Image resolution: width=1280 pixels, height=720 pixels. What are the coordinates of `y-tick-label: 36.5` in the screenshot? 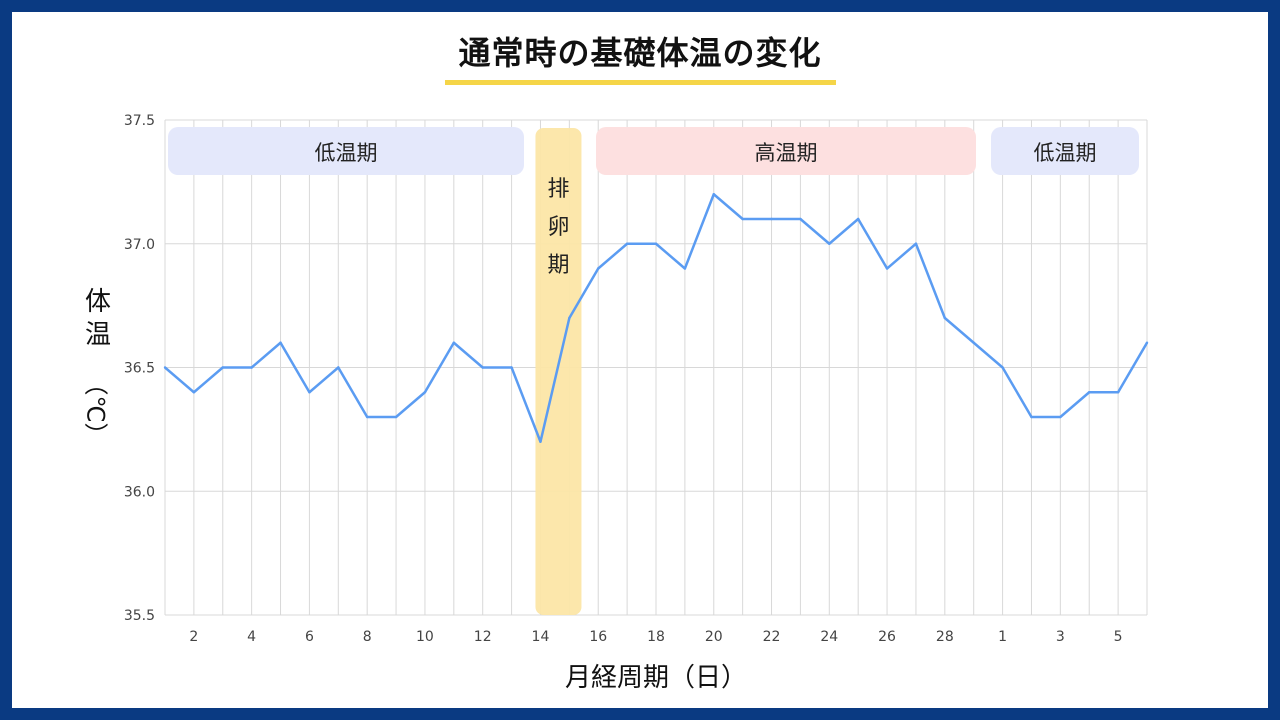 It's located at (139, 369).